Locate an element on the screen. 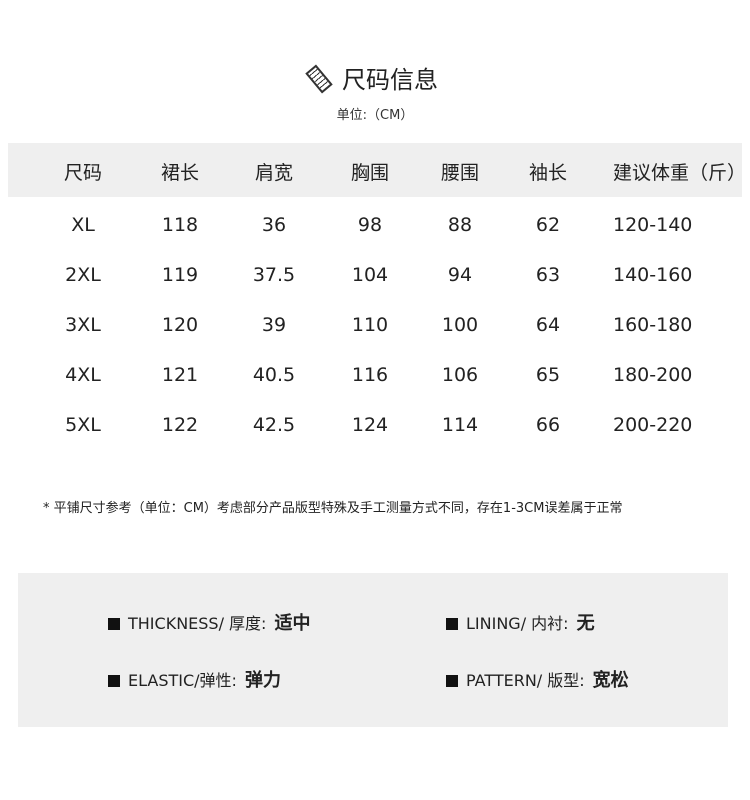 The height and width of the screenshot is (800, 750). table-cell: 106 is located at coordinates (460, 375).